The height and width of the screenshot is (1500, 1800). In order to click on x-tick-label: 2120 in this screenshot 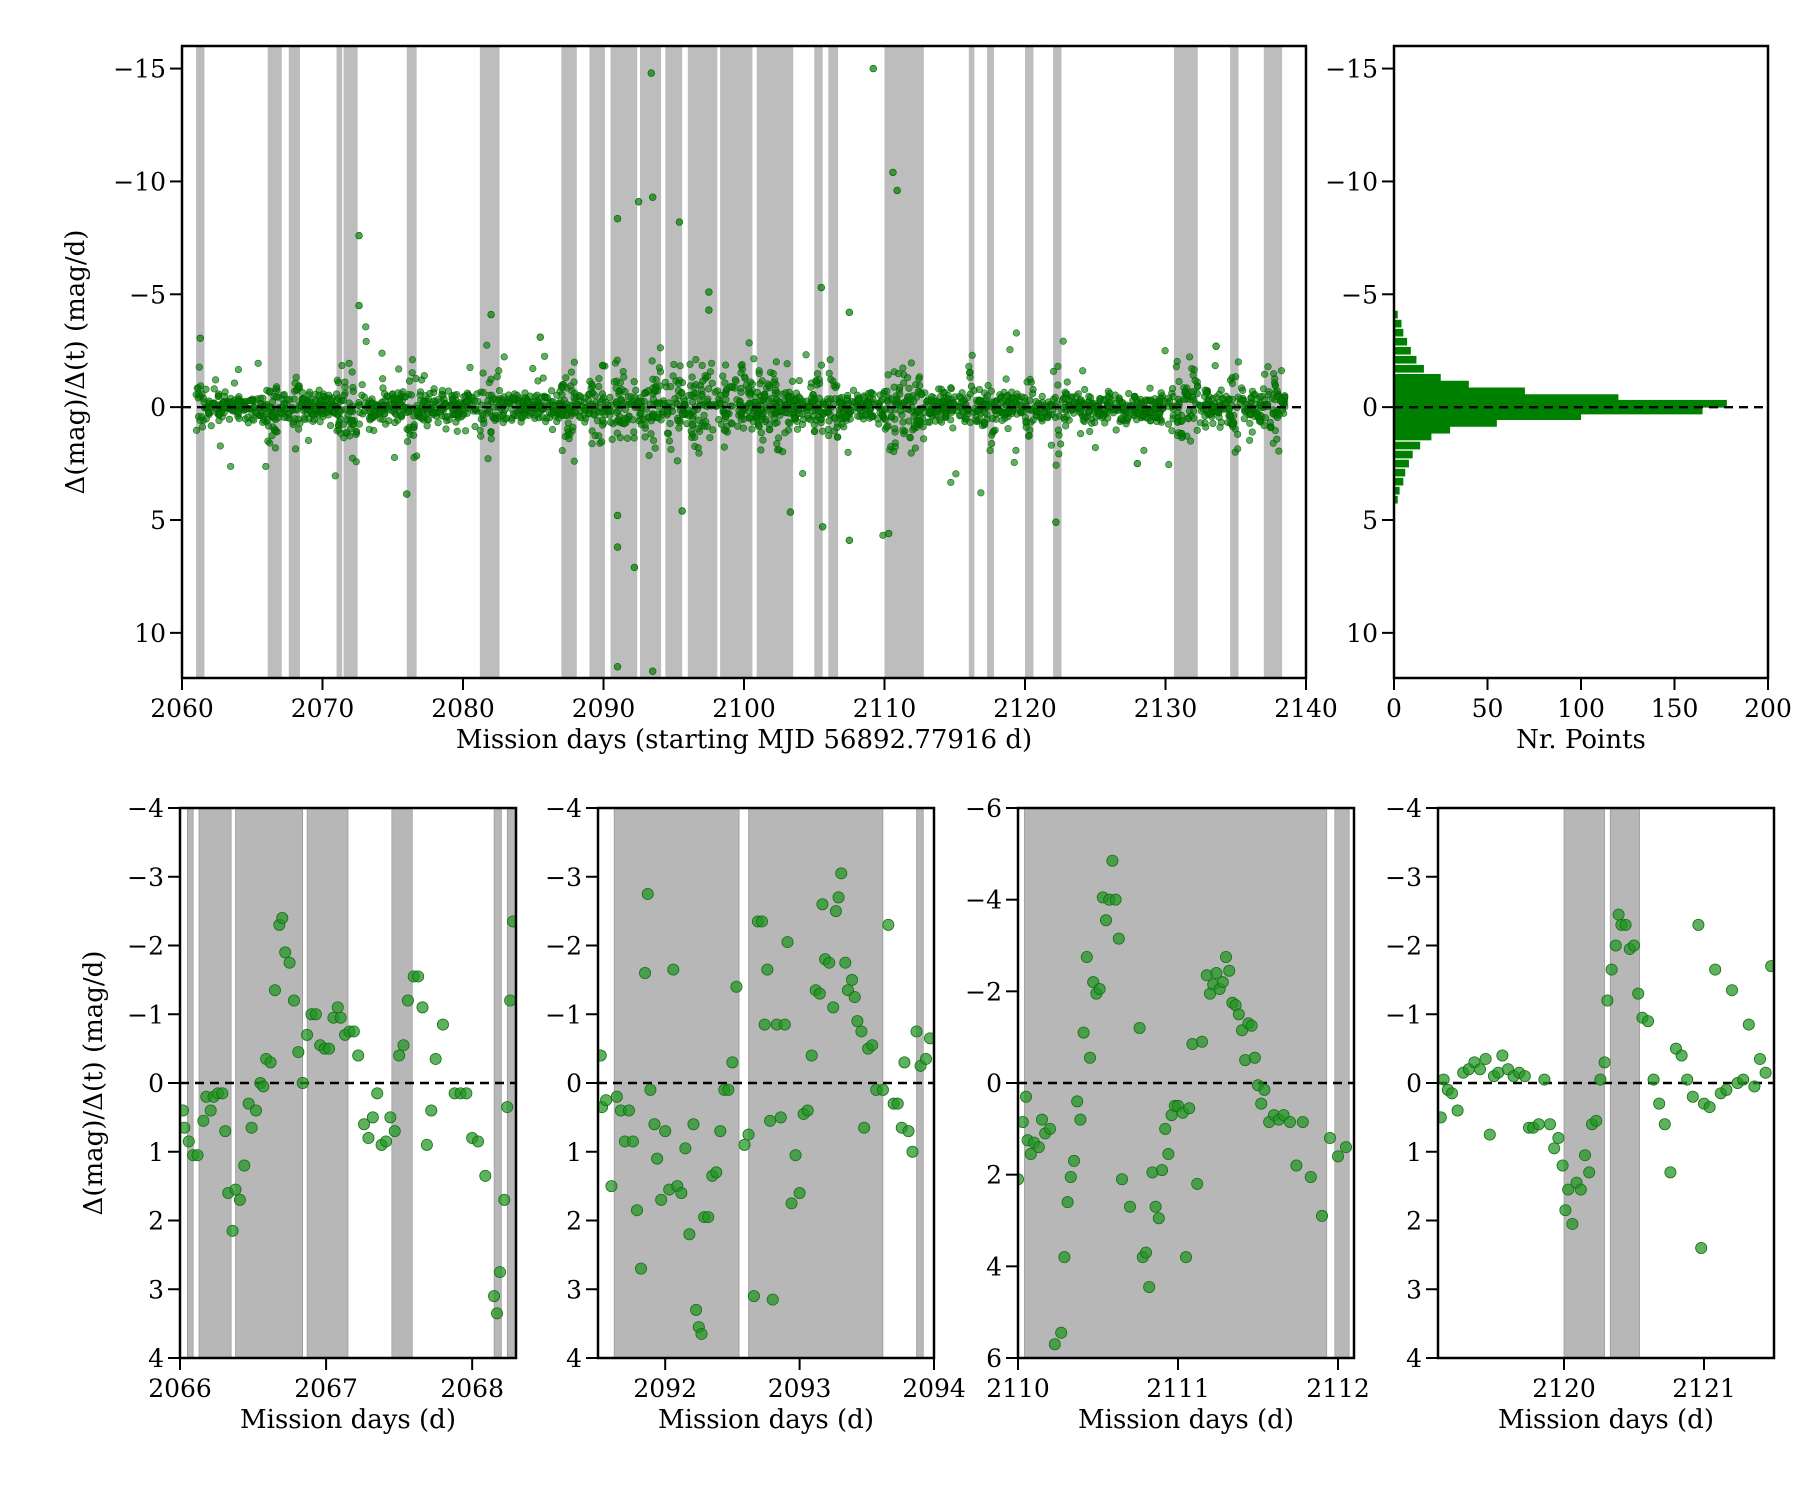, I will do `click(1025, 708)`.